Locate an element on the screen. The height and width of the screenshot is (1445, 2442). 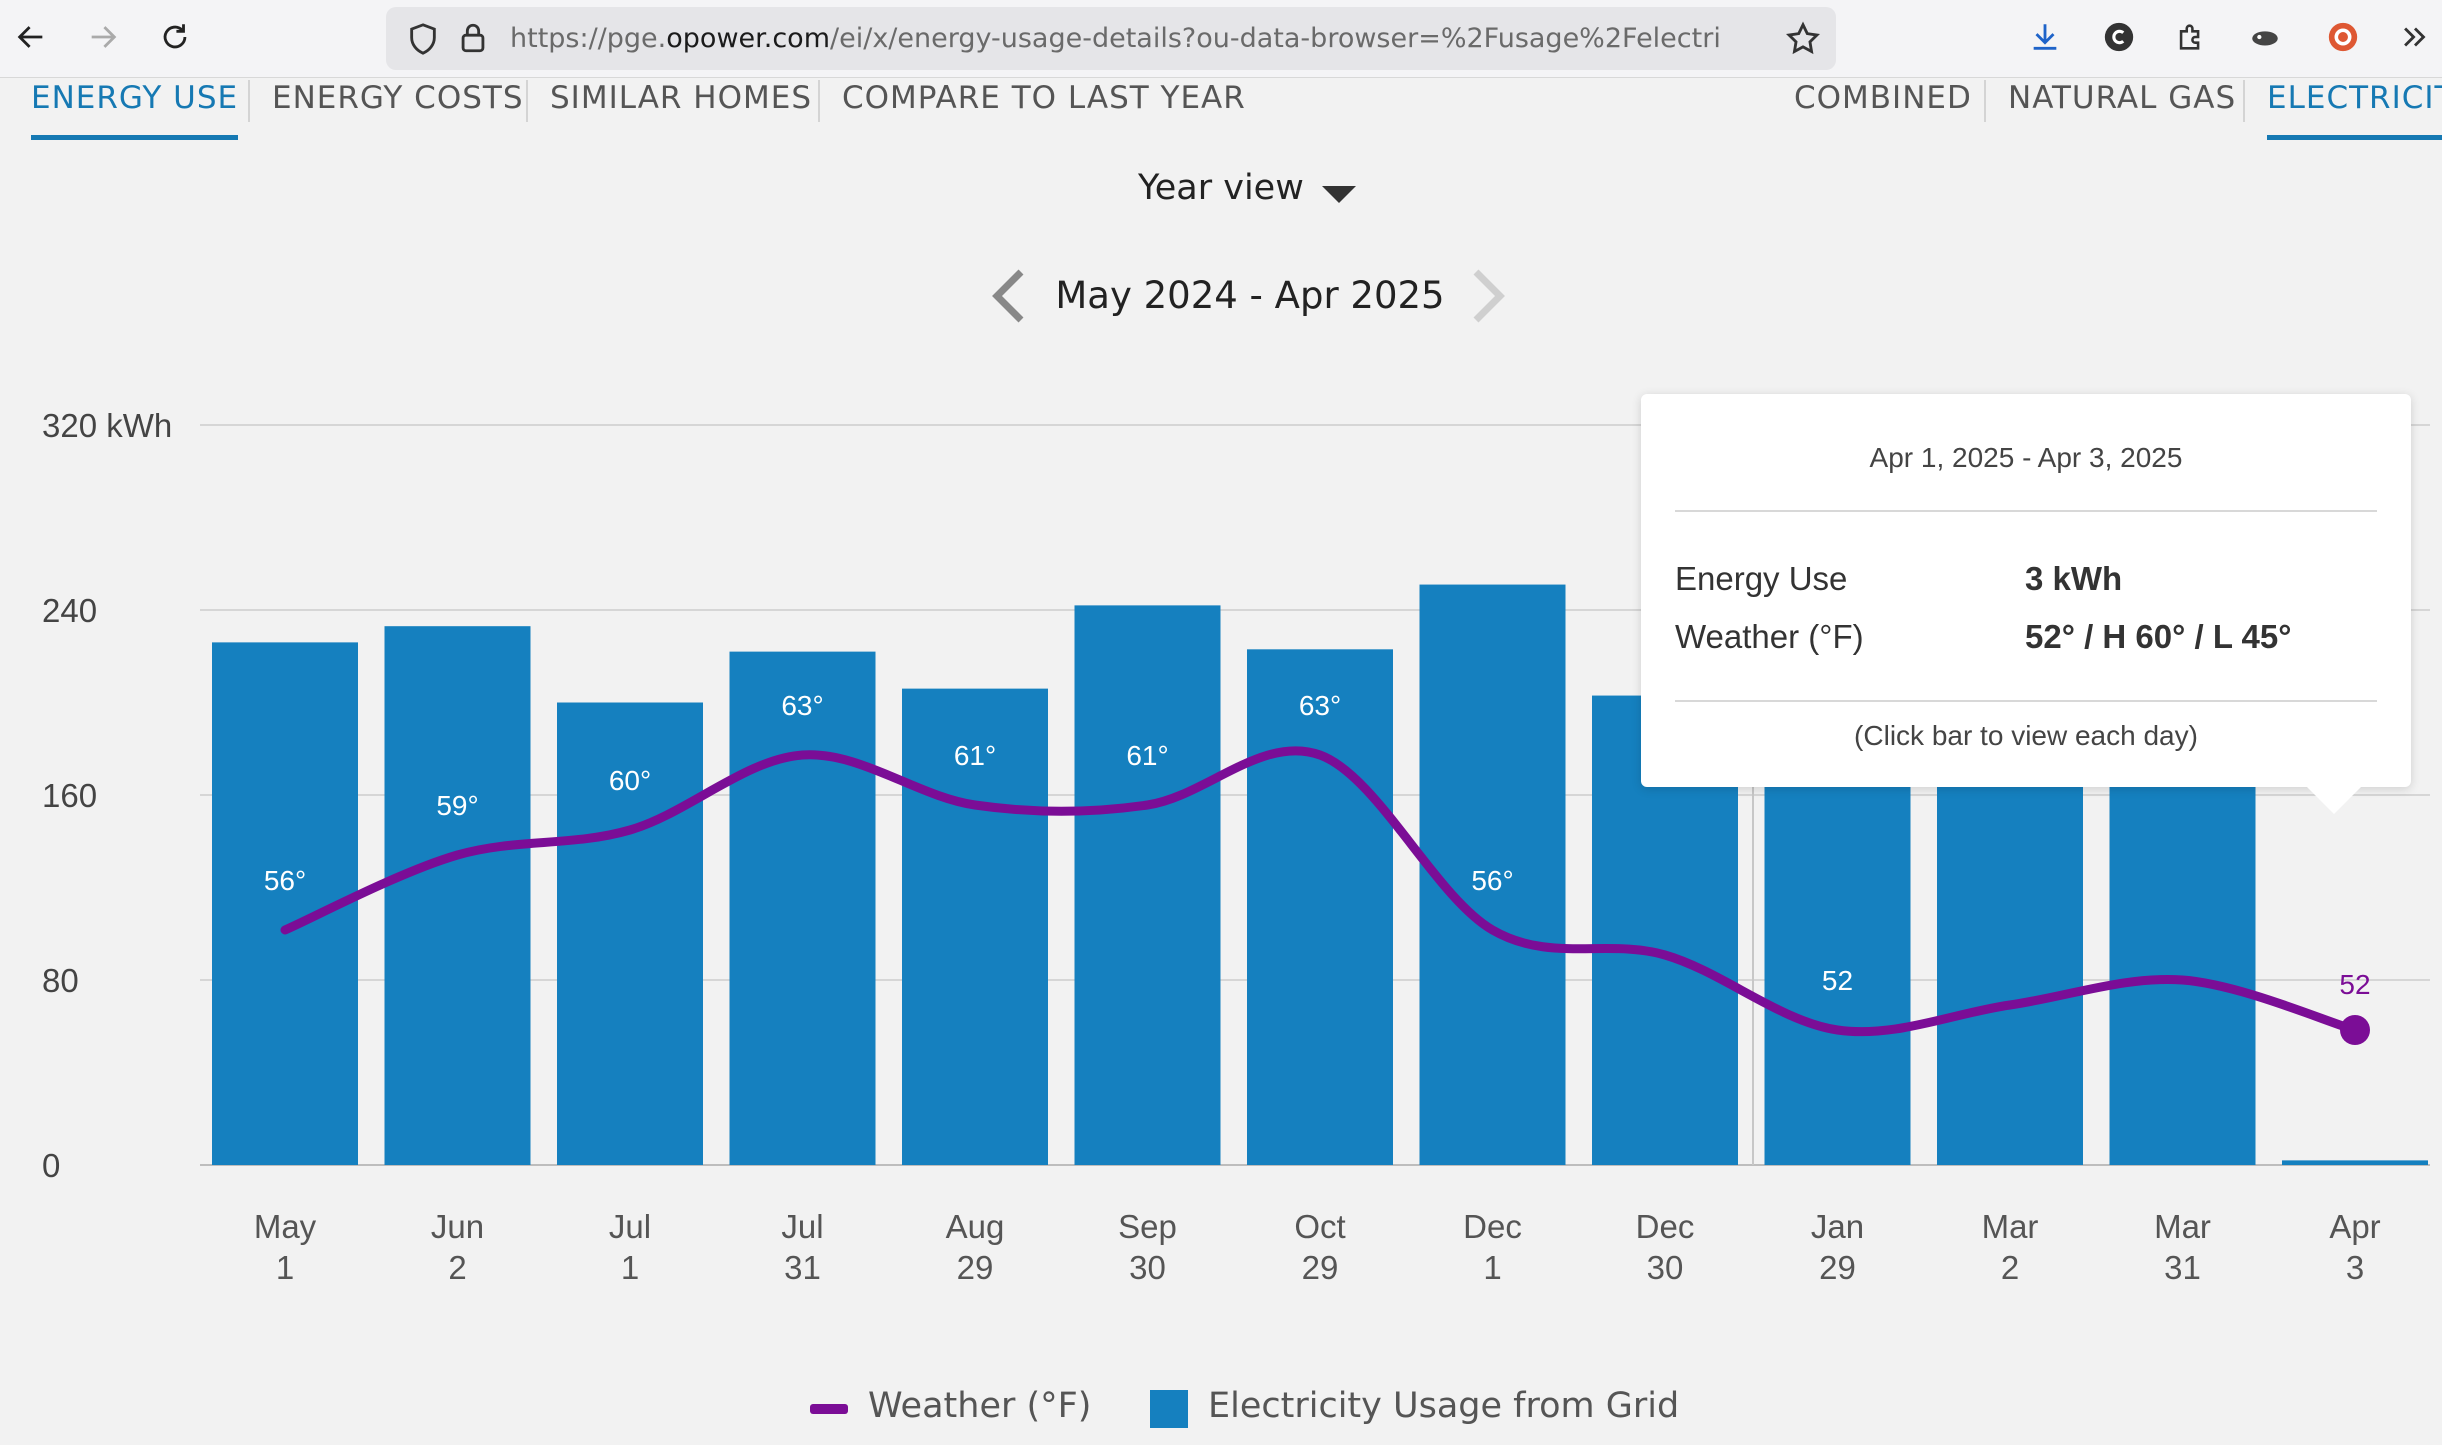
lock-icon is located at coordinates (473, 38).